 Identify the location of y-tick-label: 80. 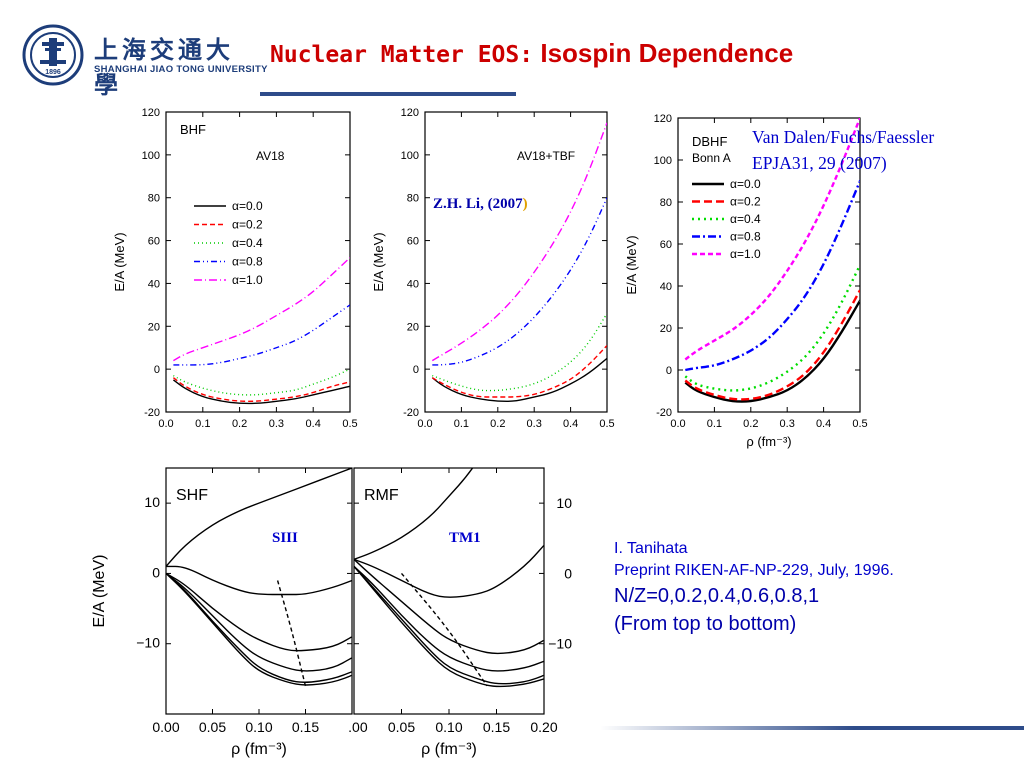
(154, 199).